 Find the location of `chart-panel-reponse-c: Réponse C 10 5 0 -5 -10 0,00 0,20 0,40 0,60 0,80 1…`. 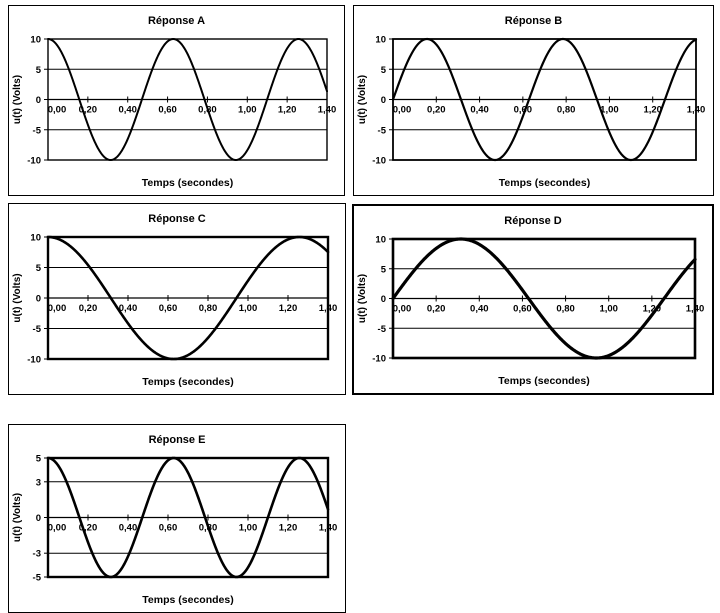

chart-panel-reponse-c: Réponse C 10 5 0 -5 -10 0,00 0,20 0,40 0,60 0,80 1… is located at coordinates (177, 299).